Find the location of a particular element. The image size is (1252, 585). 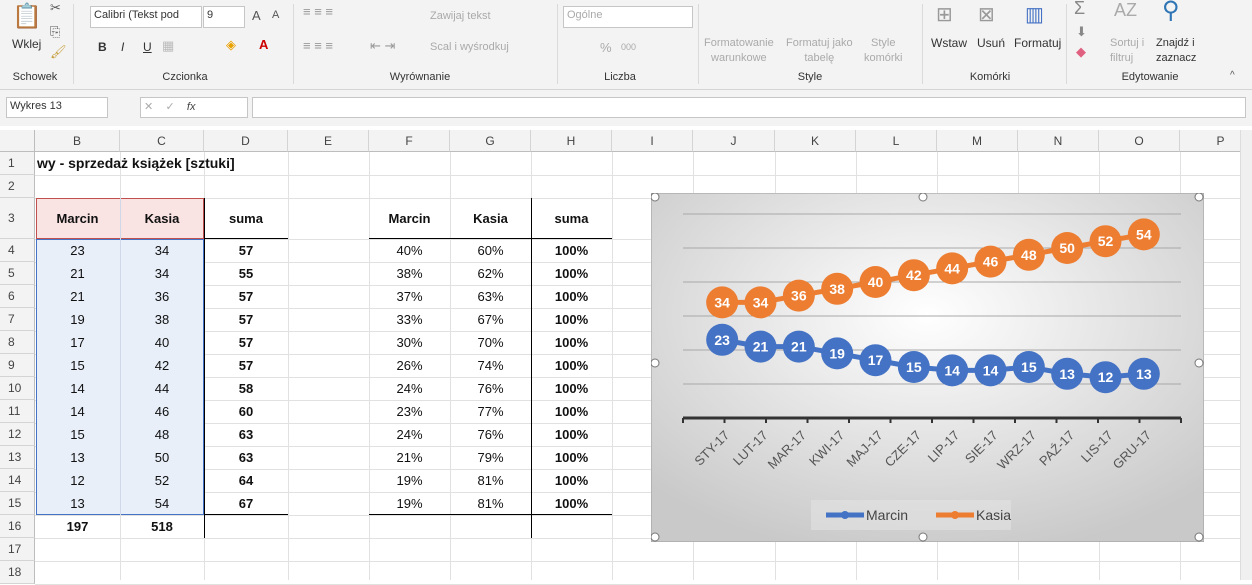

data-cell: 37% is located at coordinates (409, 296).